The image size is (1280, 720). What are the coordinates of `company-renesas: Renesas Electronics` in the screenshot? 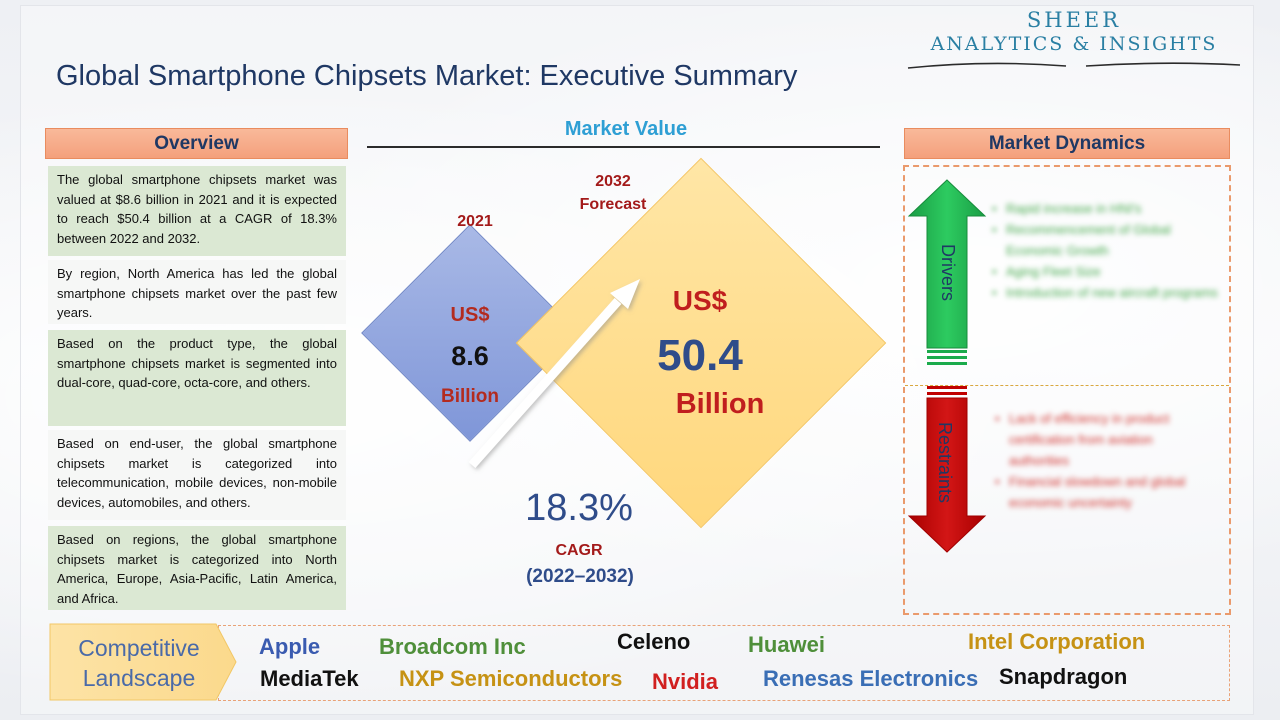 It's located at (870, 679).